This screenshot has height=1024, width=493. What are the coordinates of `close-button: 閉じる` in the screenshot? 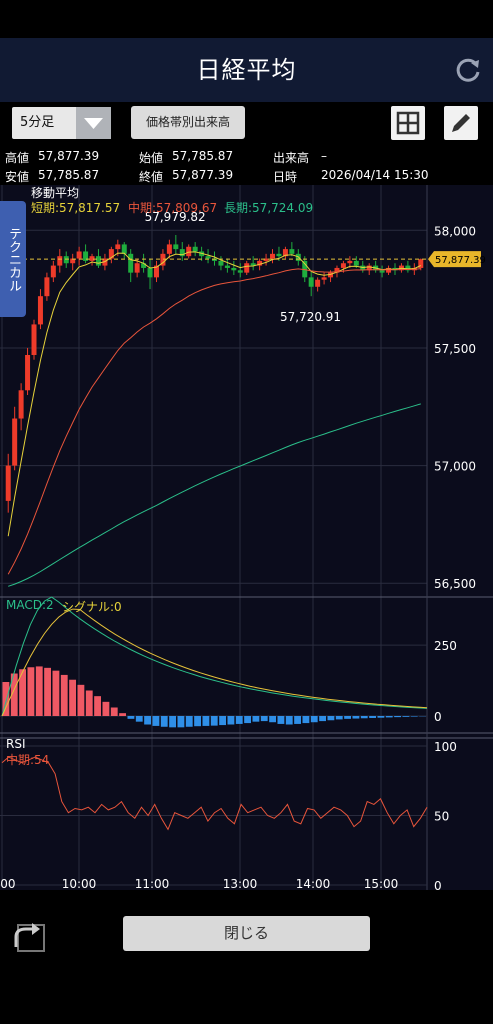 It's located at (246, 933).